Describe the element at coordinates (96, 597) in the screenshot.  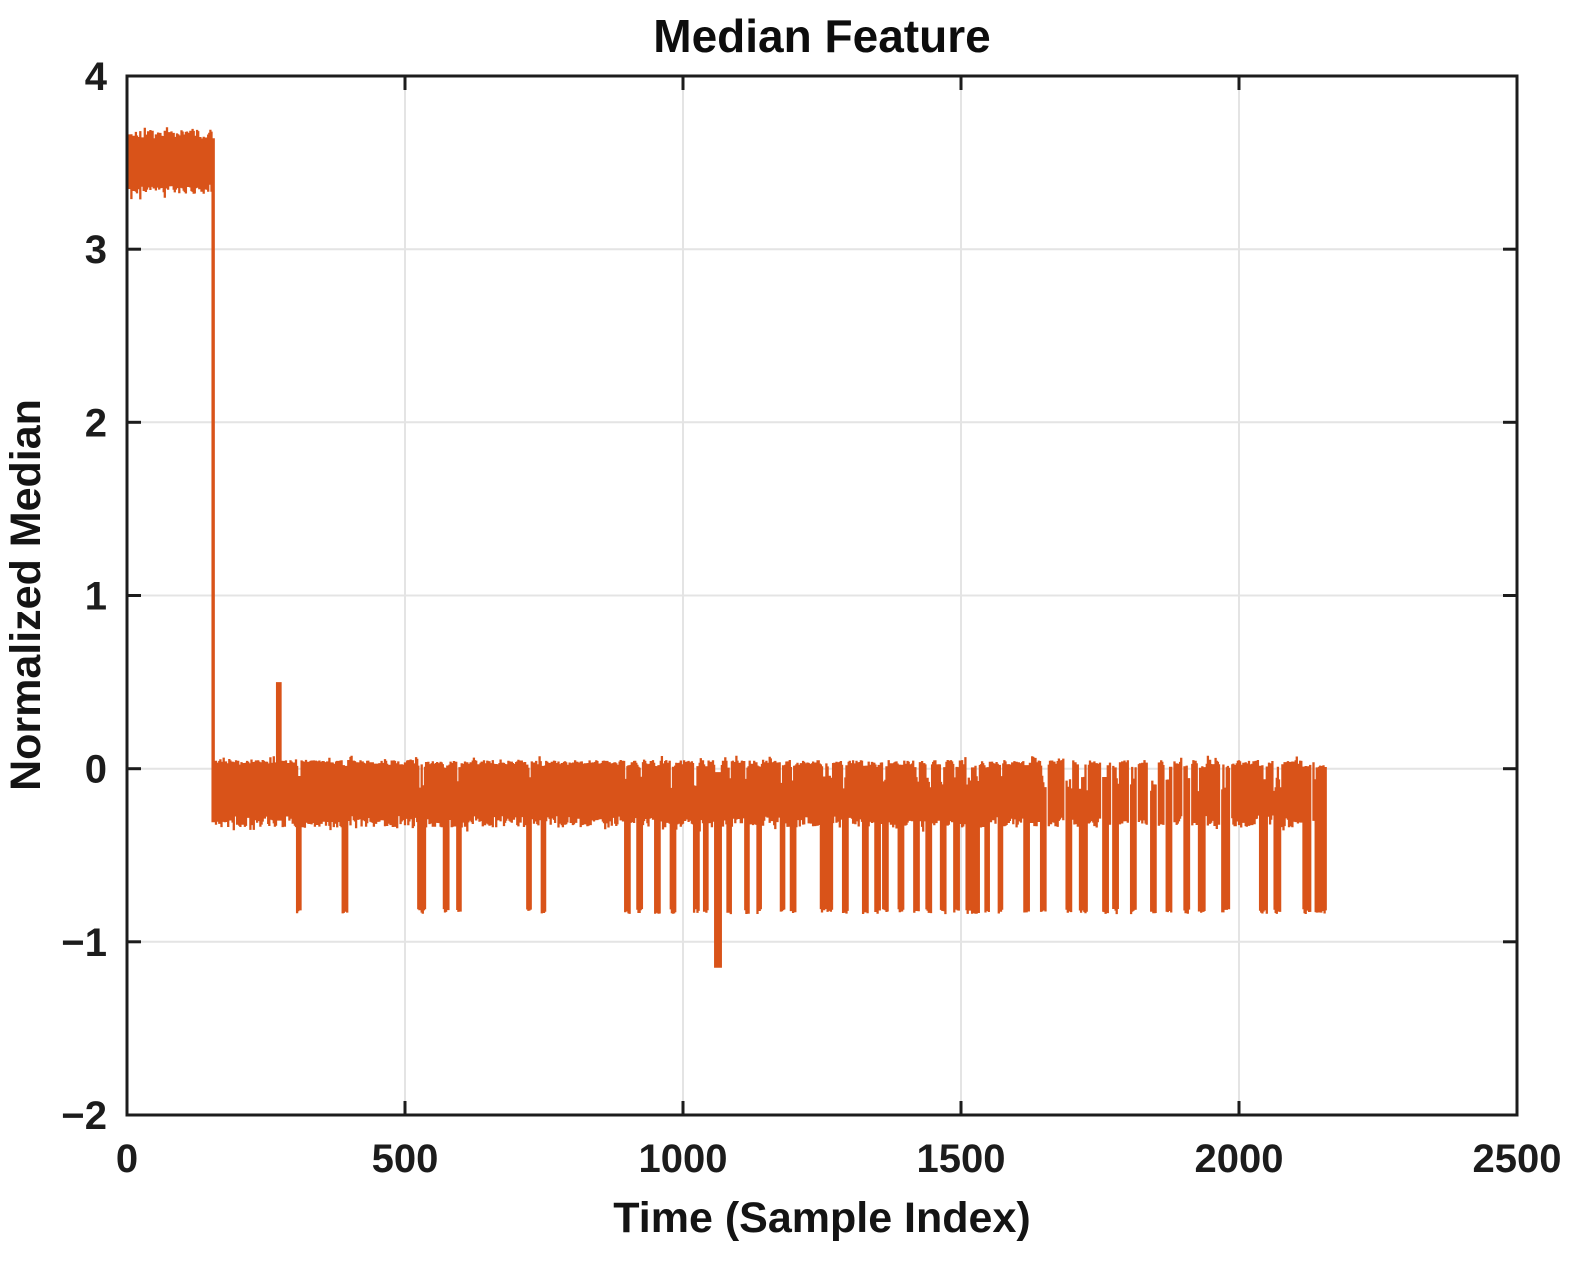
I see `y-tick-label: 1` at that location.